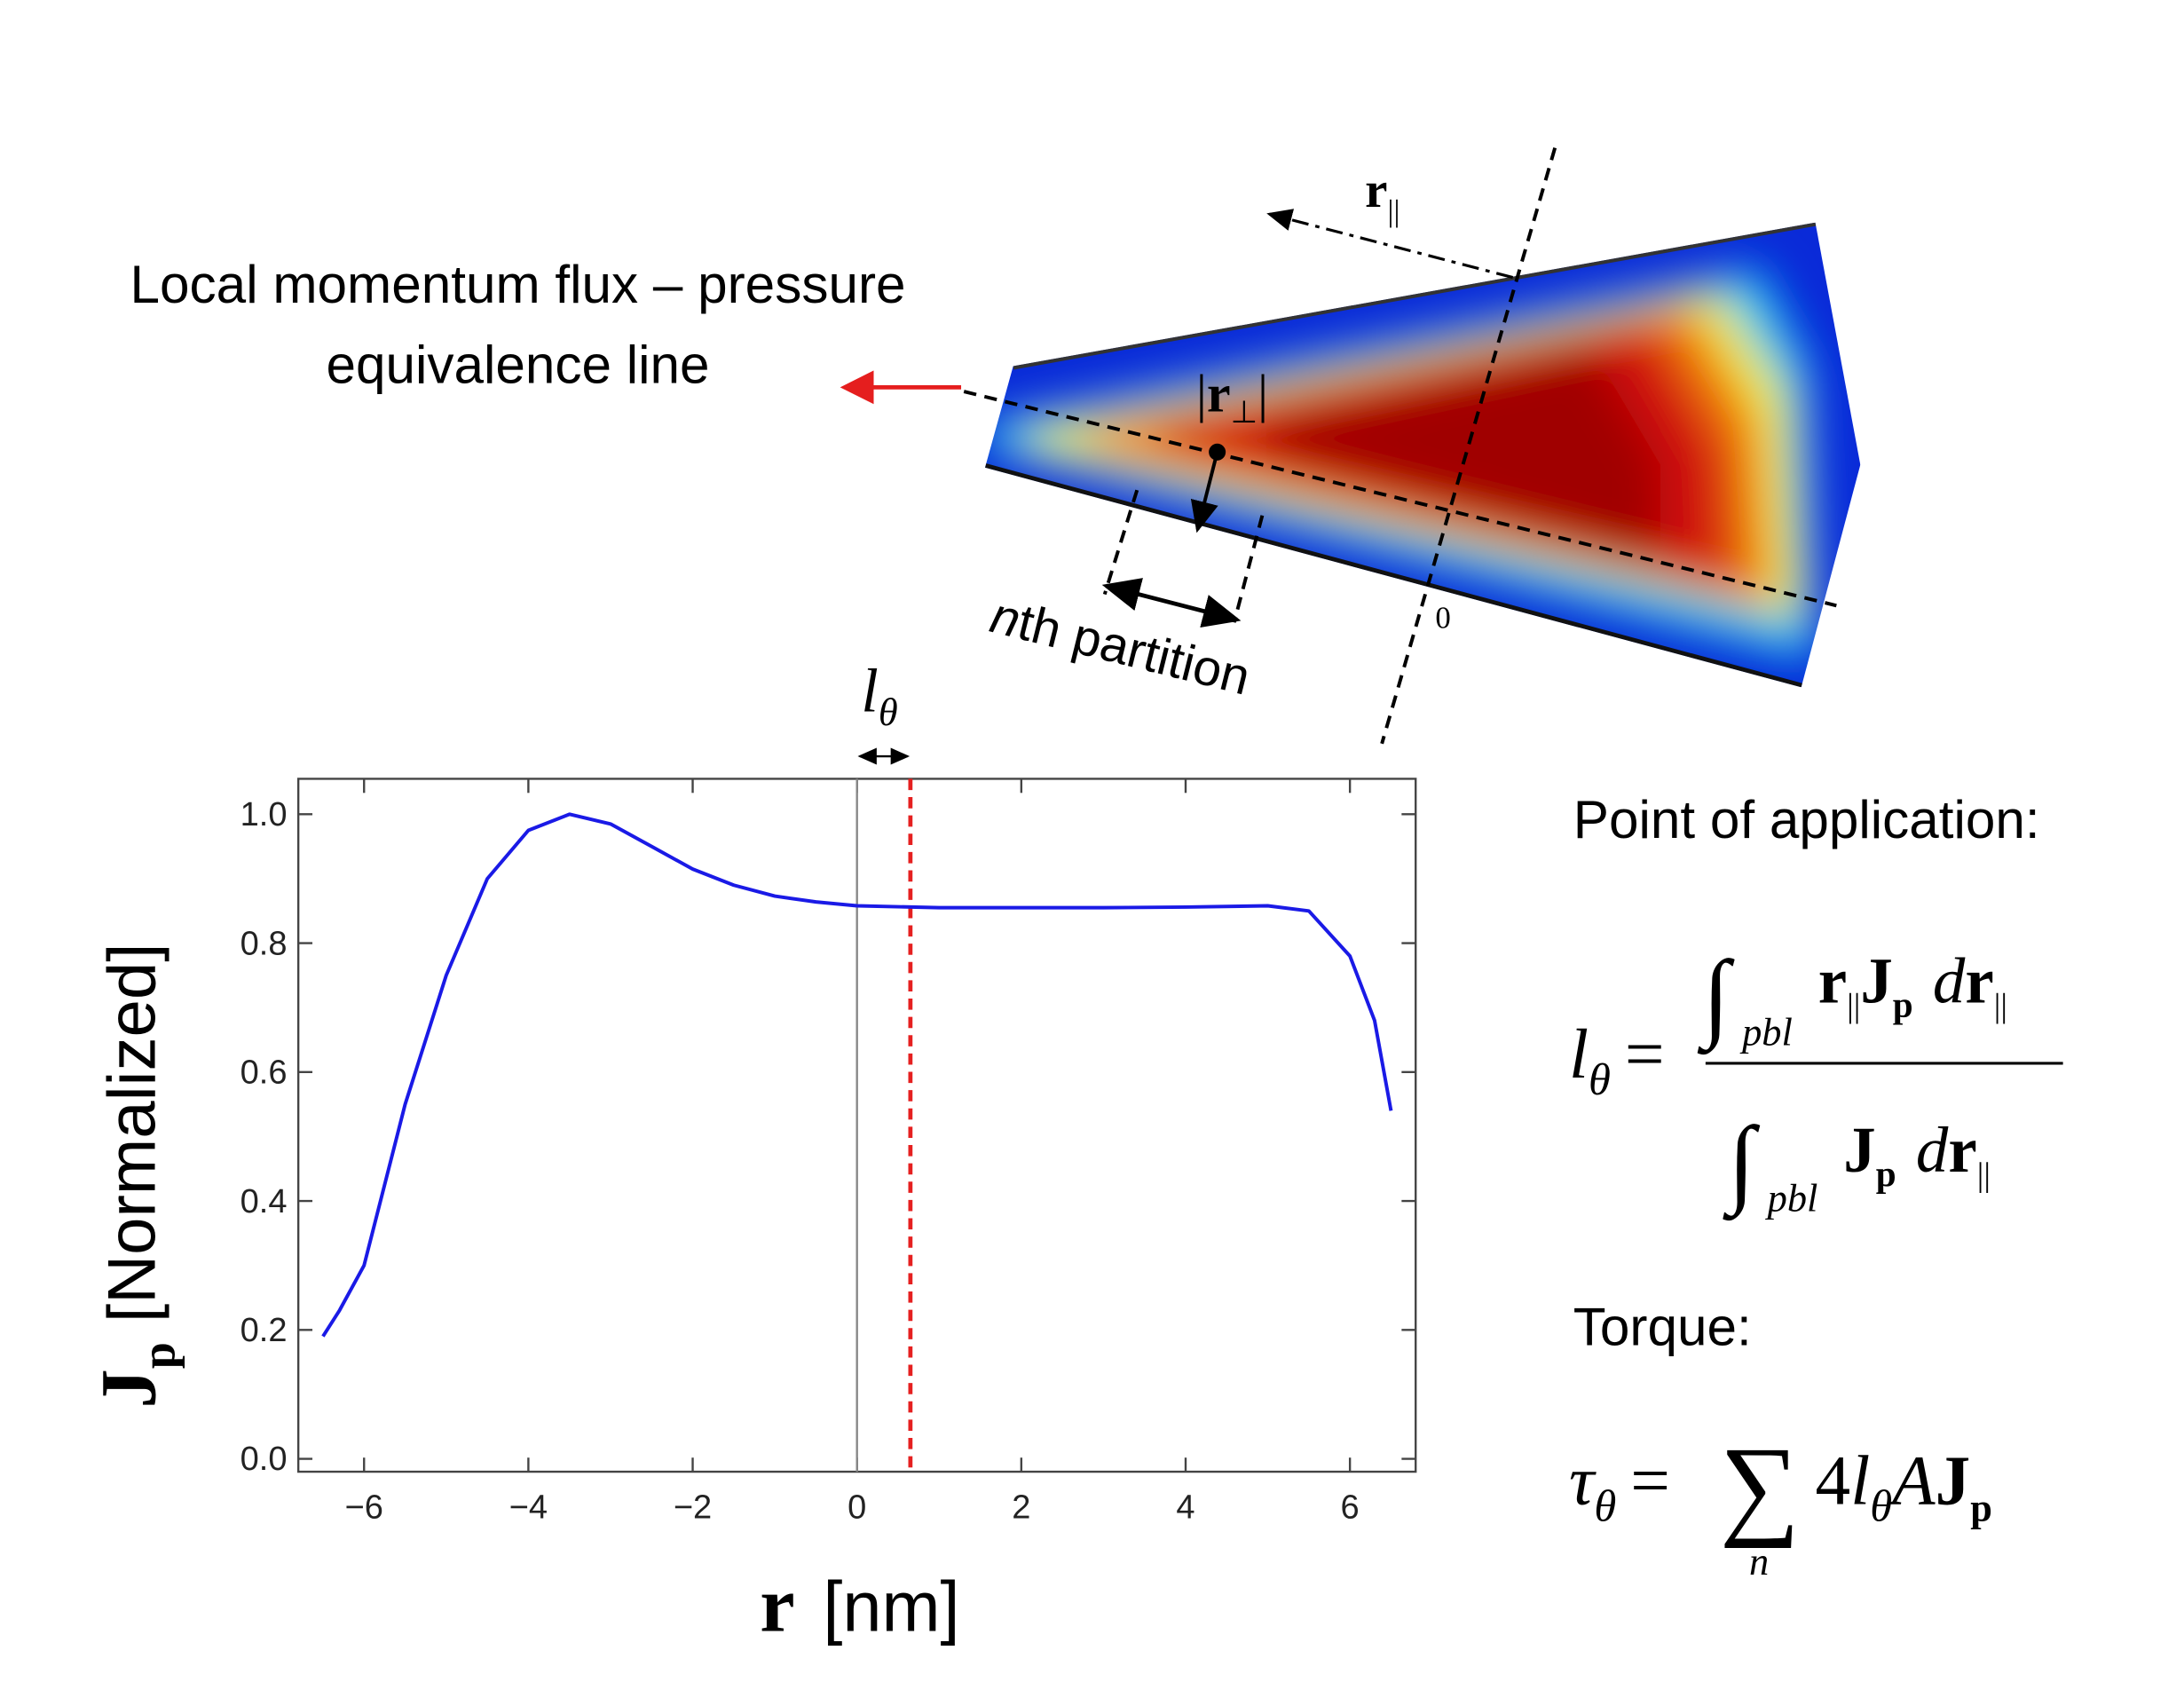  Describe the element at coordinates (1120, 646) in the screenshot. I see `partition-label: nth partition` at that location.